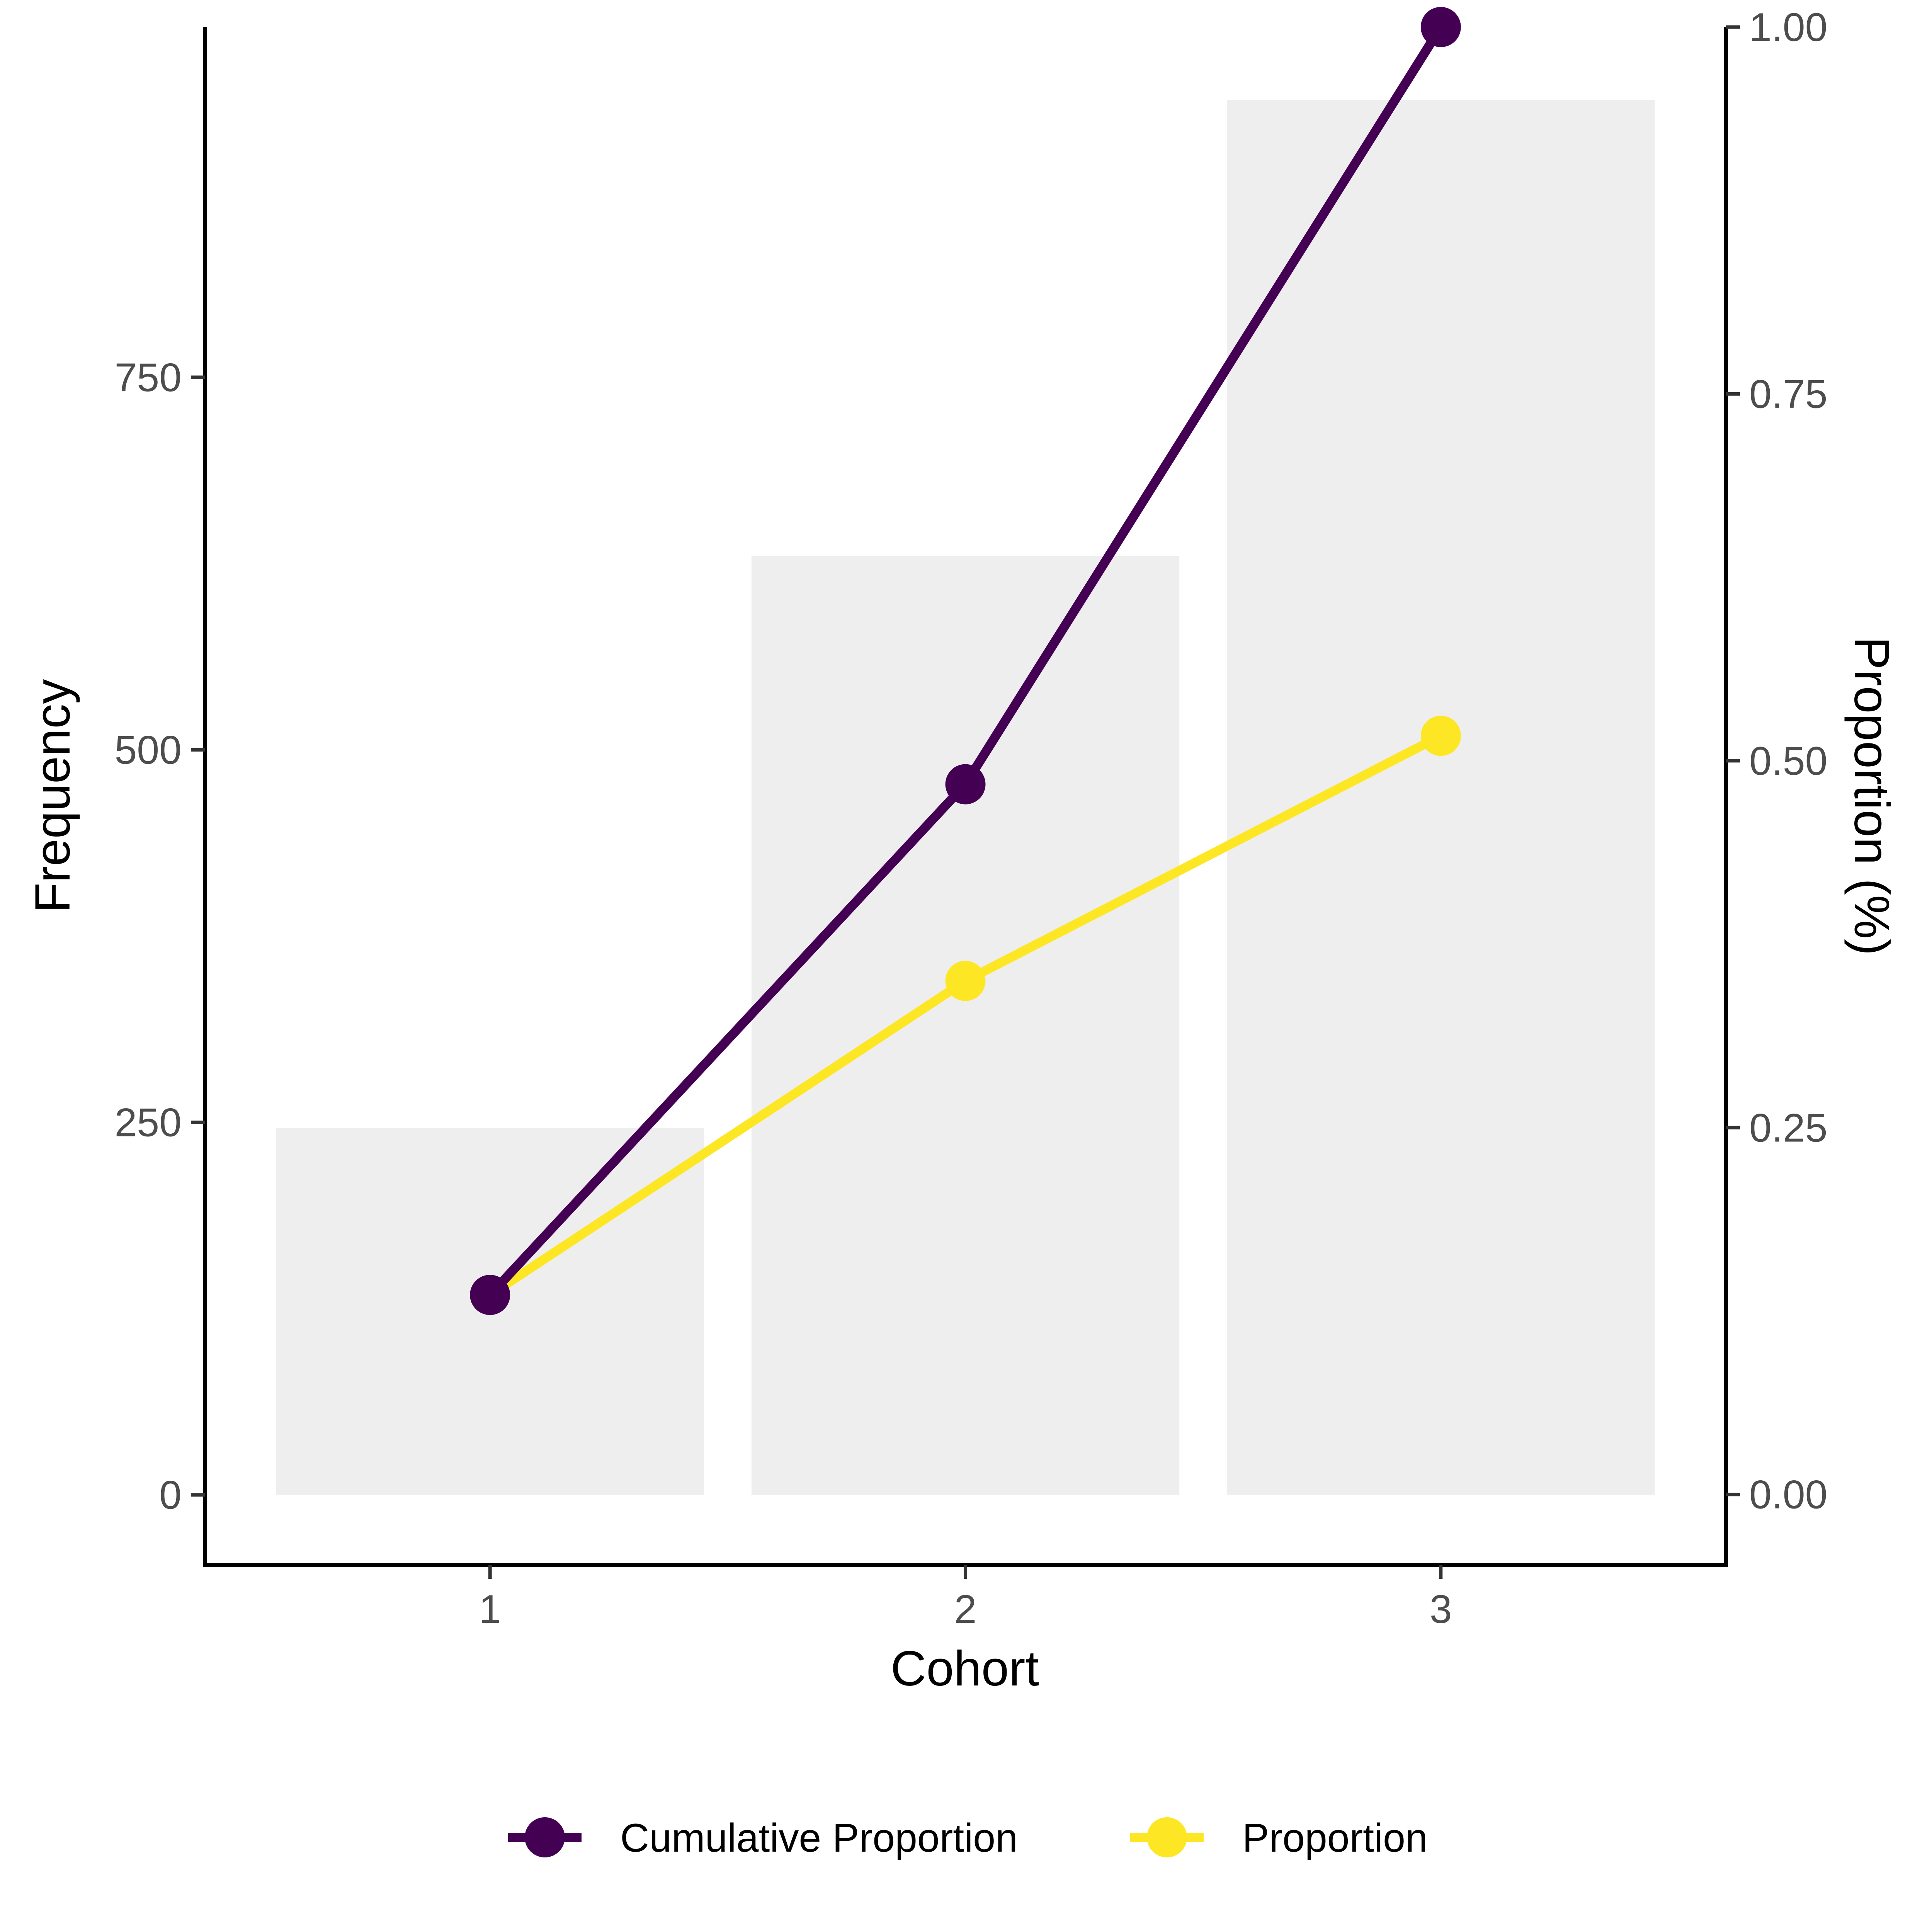 This screenshot has height=1932, width=1932. I want to click on y2-tick-label-0.00: 0.00, so click(1788, 1495).